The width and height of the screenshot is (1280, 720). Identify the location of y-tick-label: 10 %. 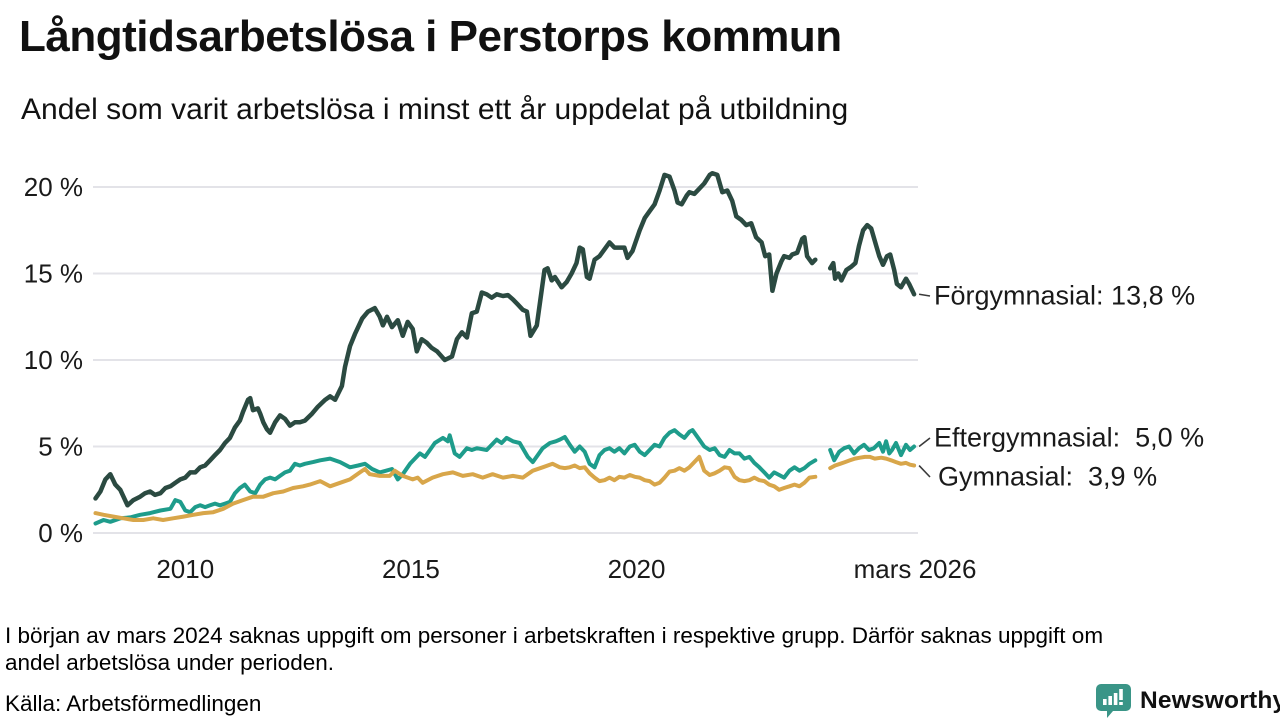
(53, 360).